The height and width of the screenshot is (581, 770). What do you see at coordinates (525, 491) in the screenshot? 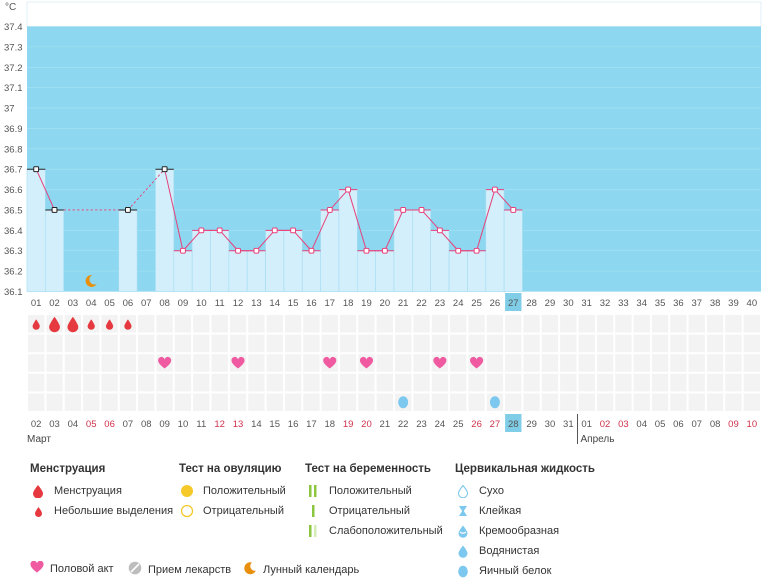
I see `legend-item-dry: Сухо` at bounding box center [525, 491].